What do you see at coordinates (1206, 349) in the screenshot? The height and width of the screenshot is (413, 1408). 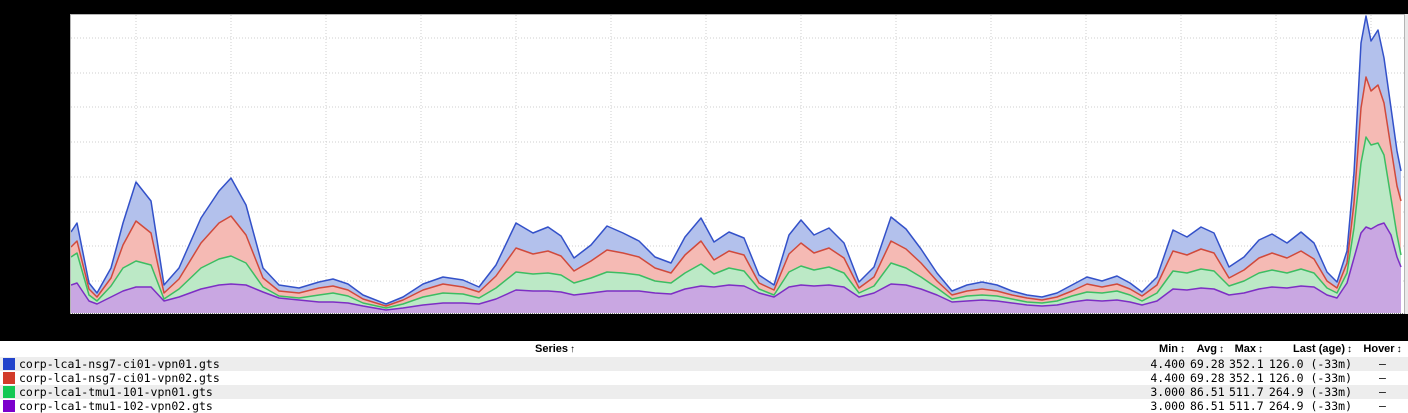 I see `avg-header-label: Avg` at bounding box center [1206, 349].